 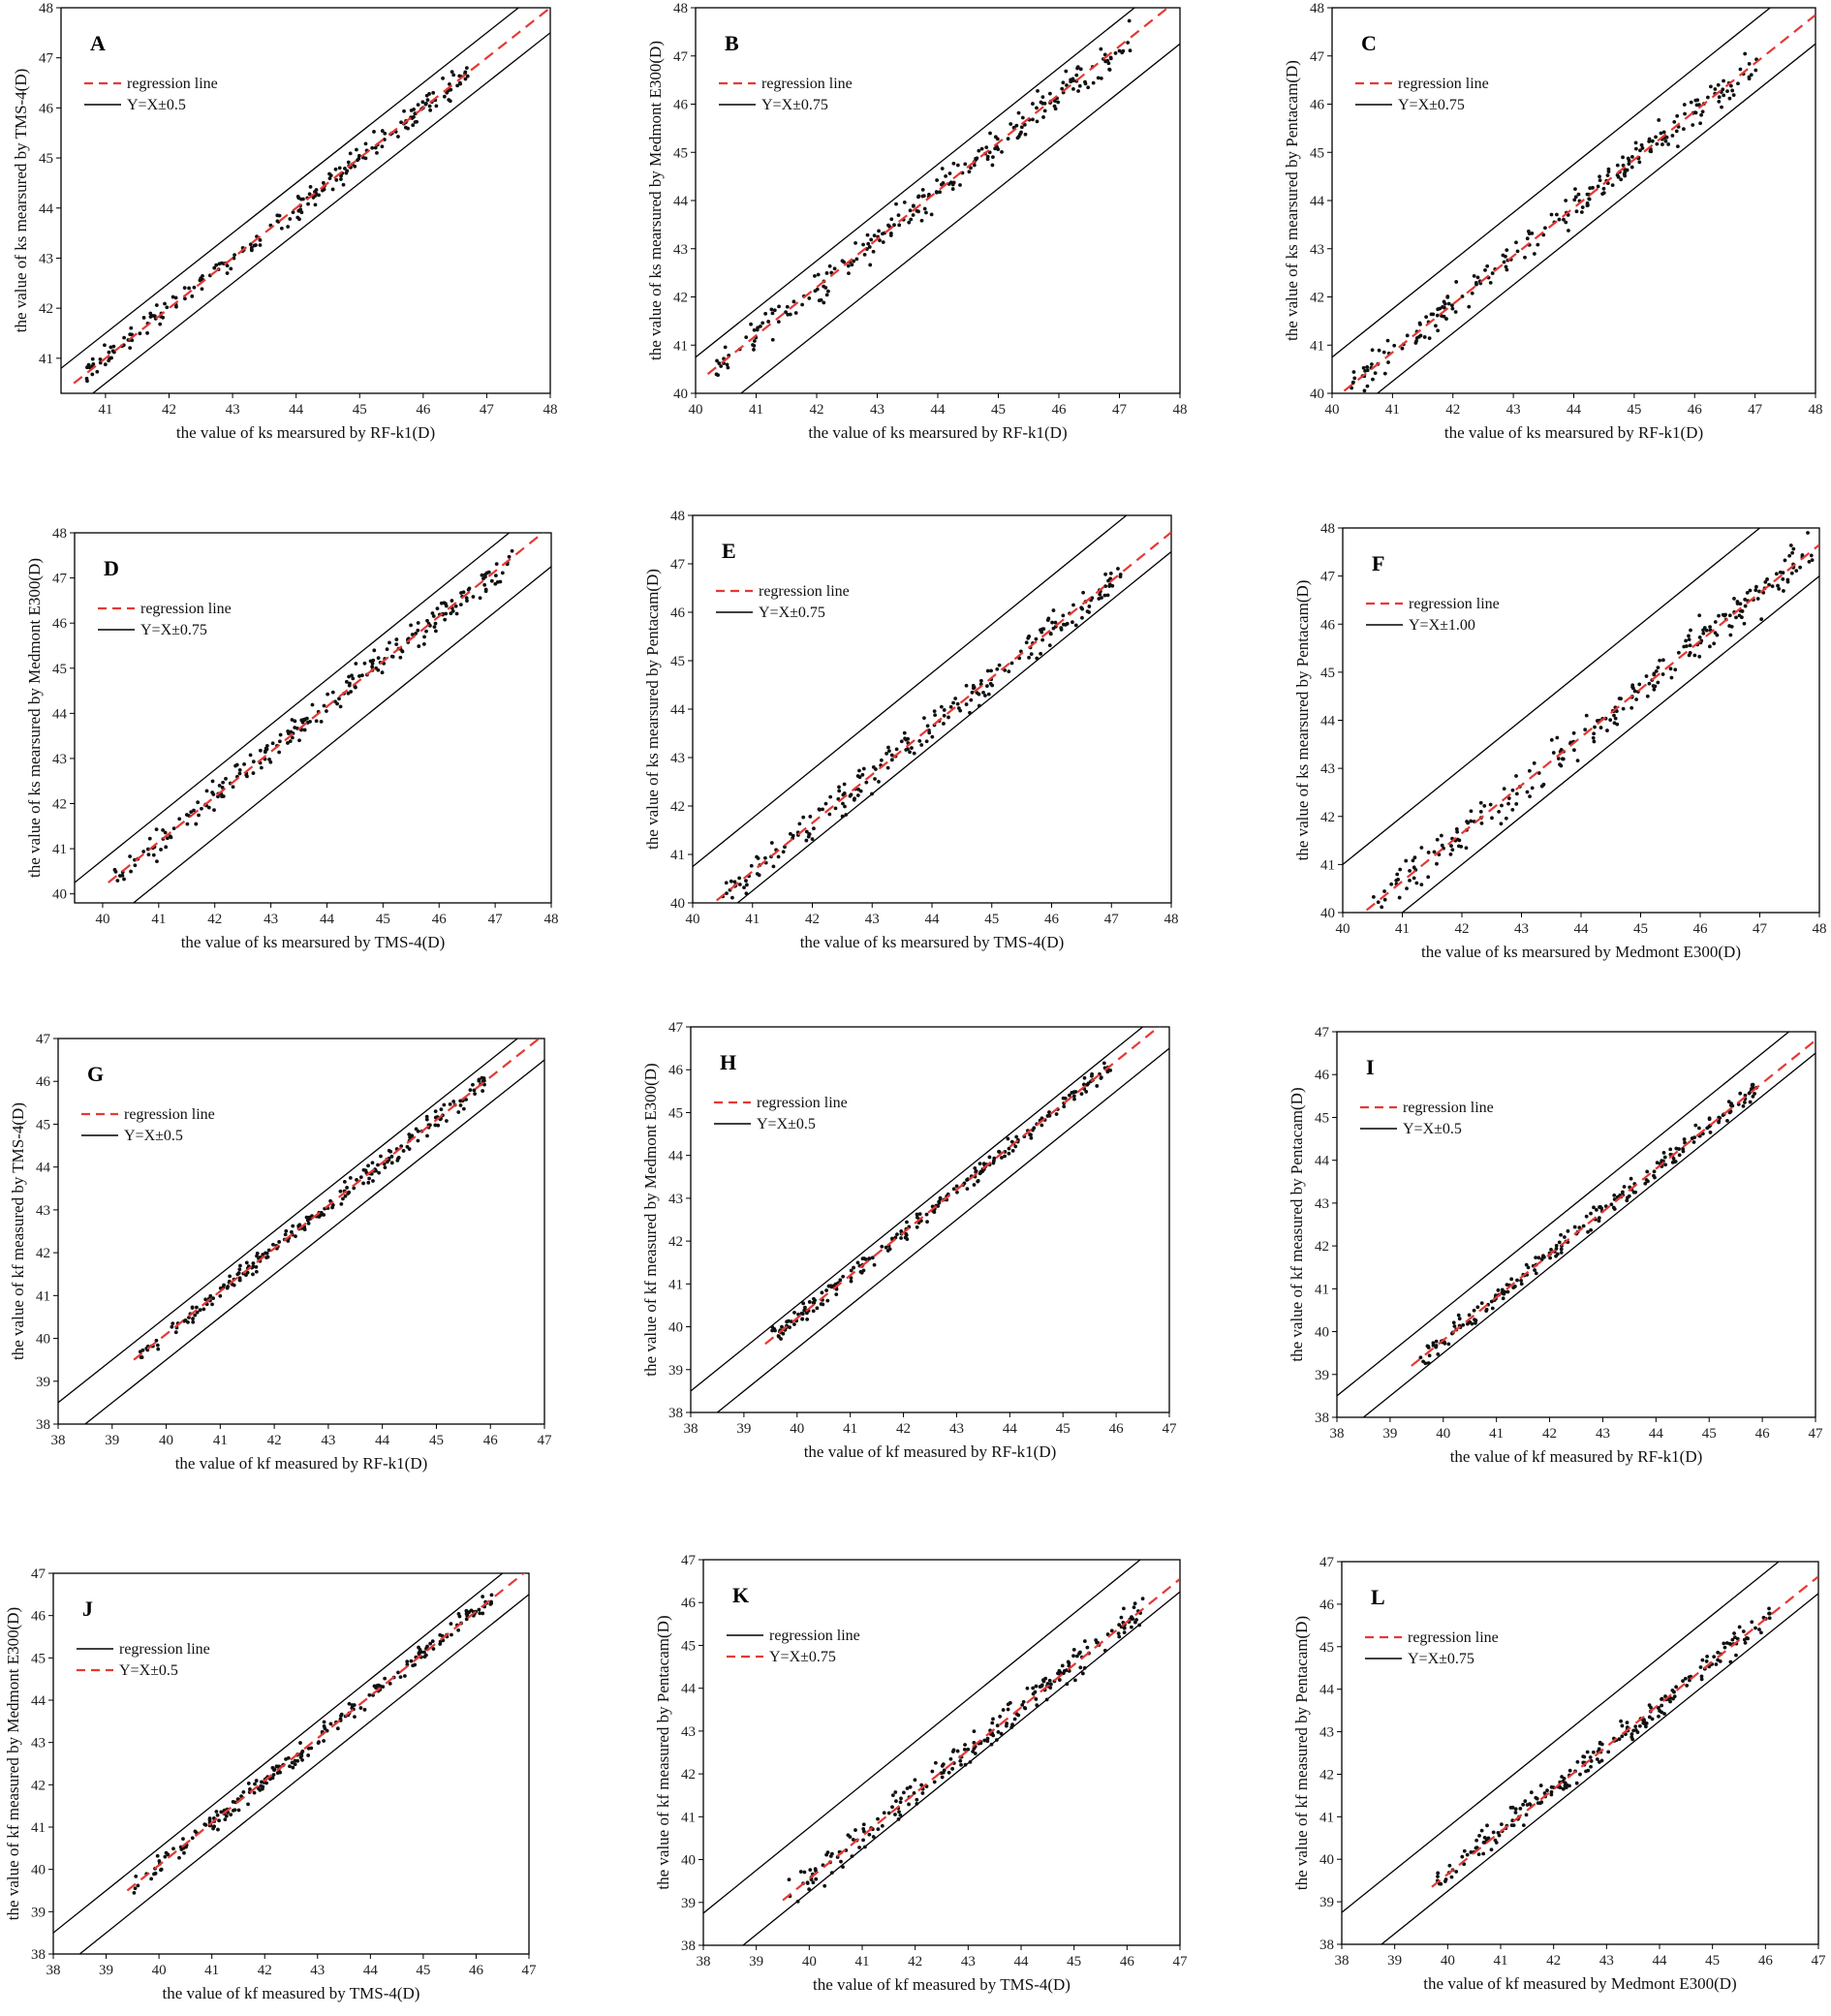 What do you see at coordinates (676, 1070) in the screenshot?
I see `y-tick-label: 46` at bounding box center [676, 1070].